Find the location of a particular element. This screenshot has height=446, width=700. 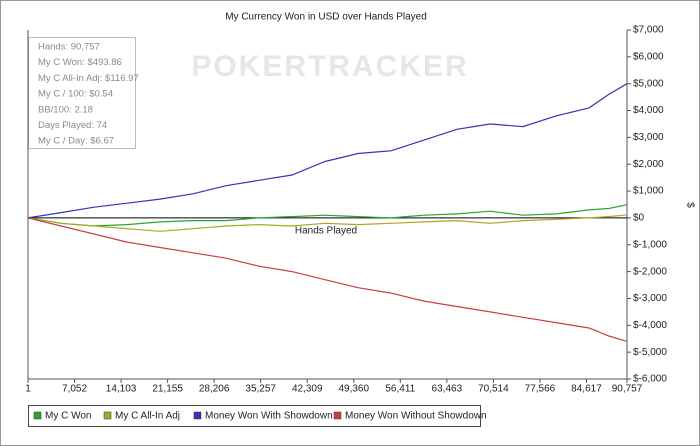

y-tick-label: $7,000 is located at coordinates (648, 30).